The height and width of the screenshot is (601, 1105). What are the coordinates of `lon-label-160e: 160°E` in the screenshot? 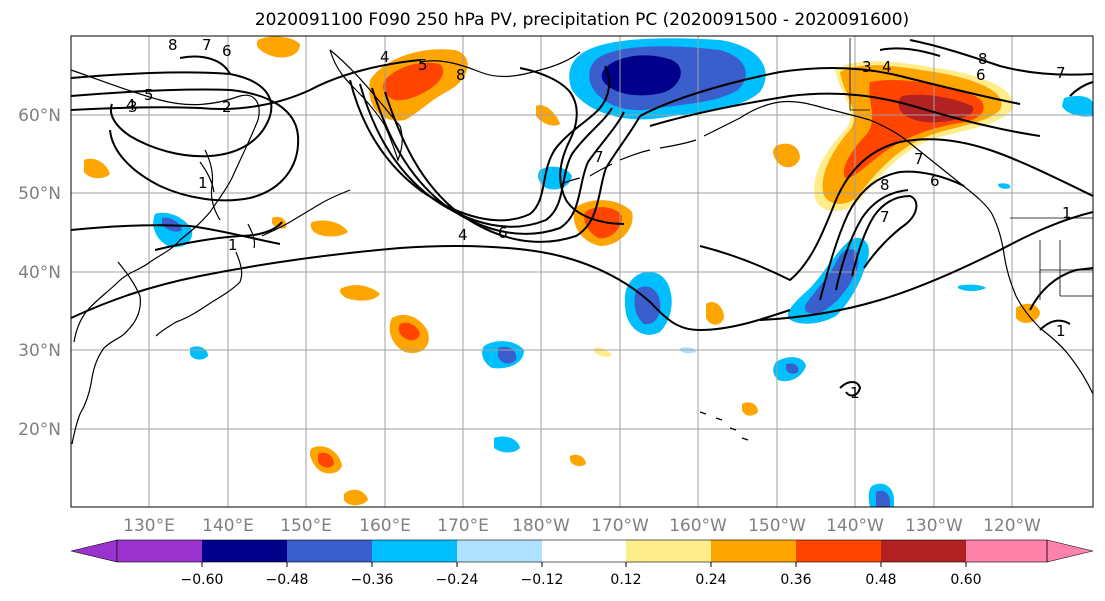 It's located at (385, 526).